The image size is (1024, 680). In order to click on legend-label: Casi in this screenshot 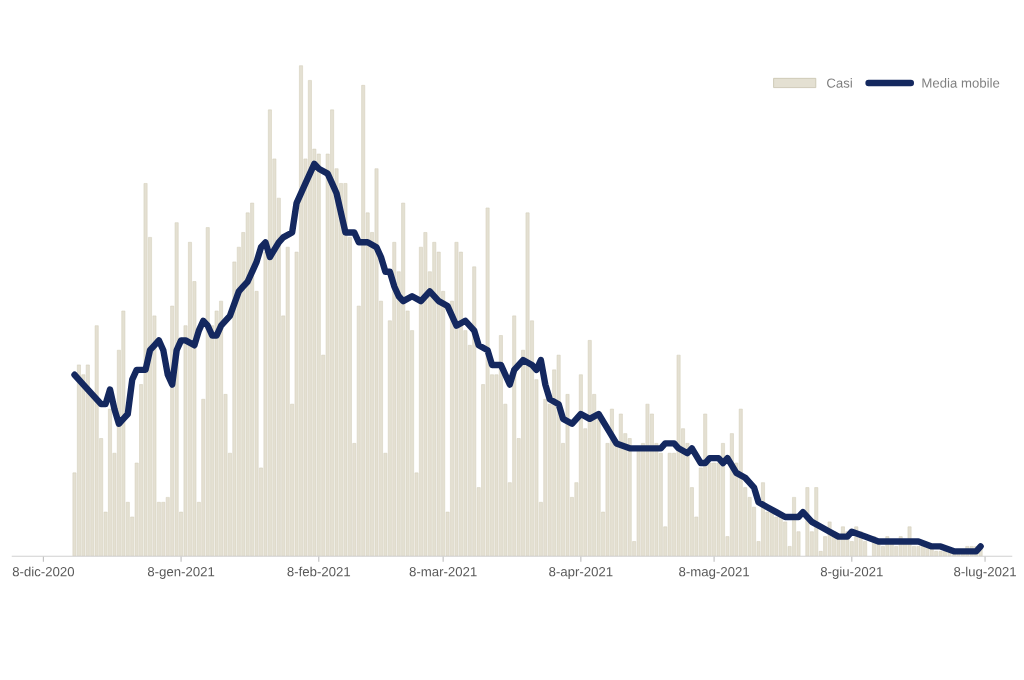, I will do `click(839, 83)`.